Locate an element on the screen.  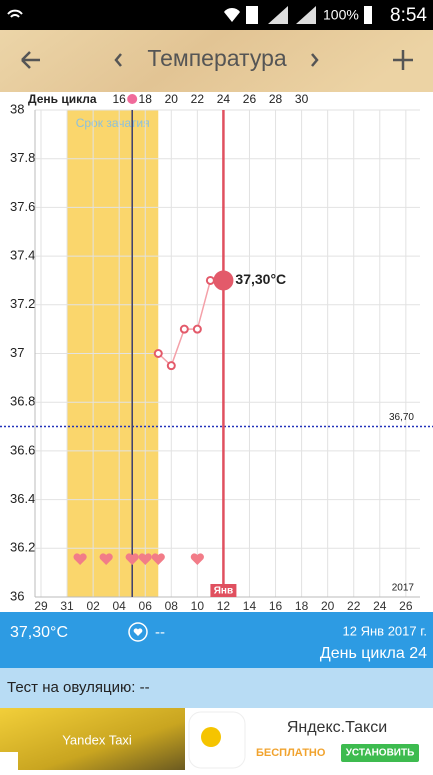
year-label: 2017 is located at coordinates (403, 588).